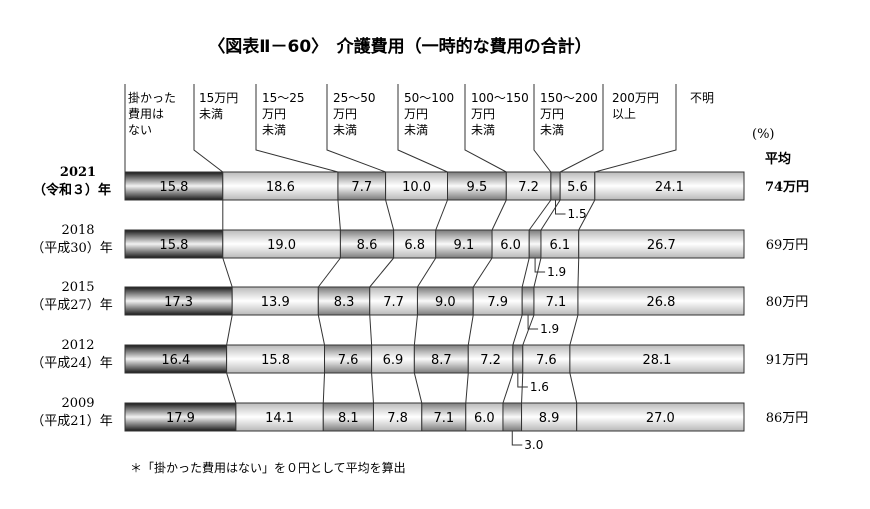 This screenshot has height=509, width=870. I want to click on year-label: 2021, so click(78, 172).